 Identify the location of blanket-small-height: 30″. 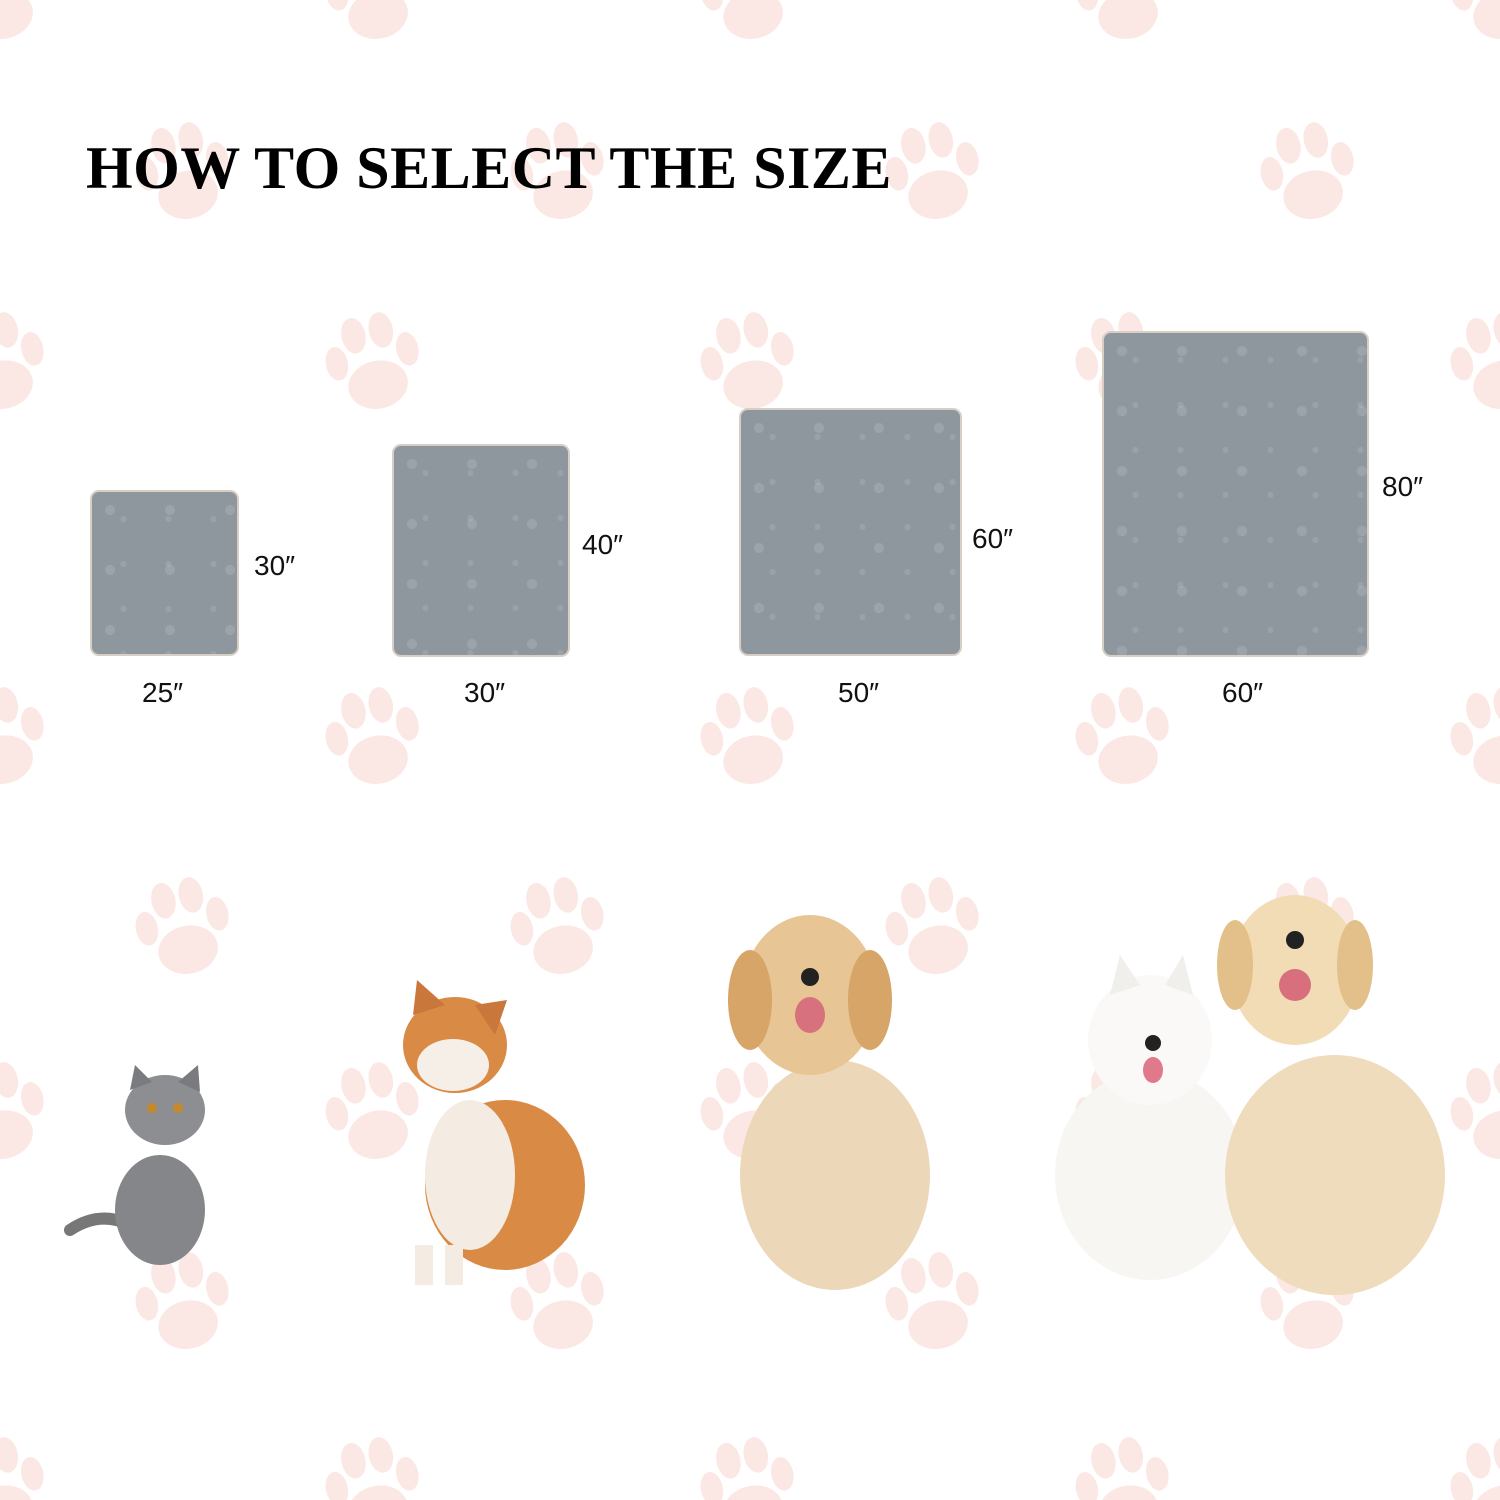
(275, 565).